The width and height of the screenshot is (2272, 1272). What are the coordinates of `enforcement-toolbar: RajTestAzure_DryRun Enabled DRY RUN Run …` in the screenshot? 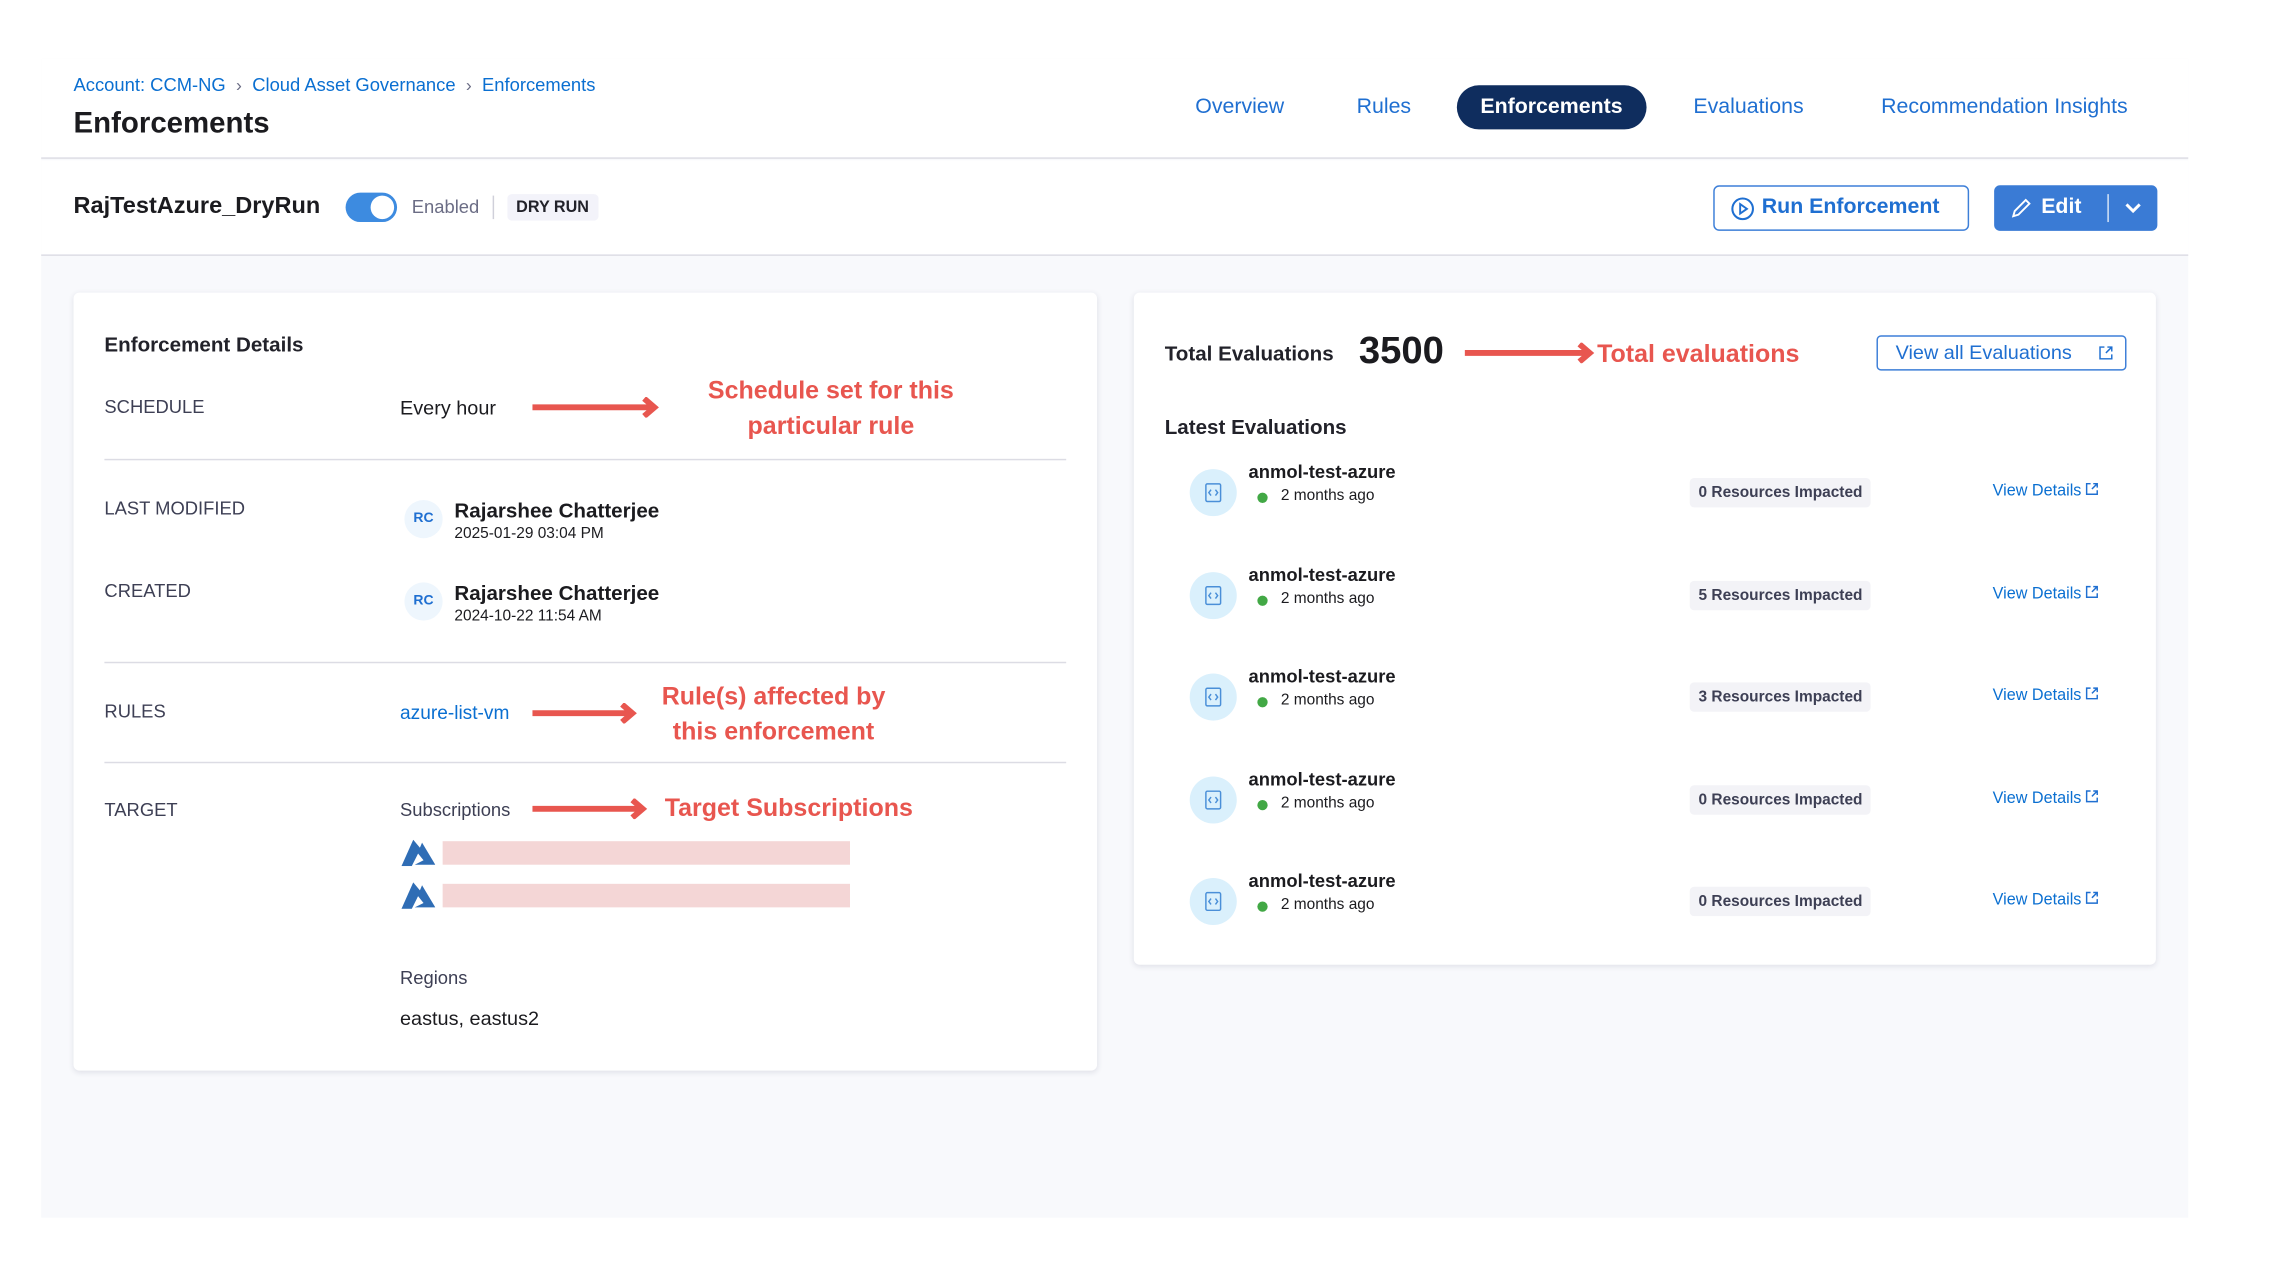 It's located at (1115, 208).